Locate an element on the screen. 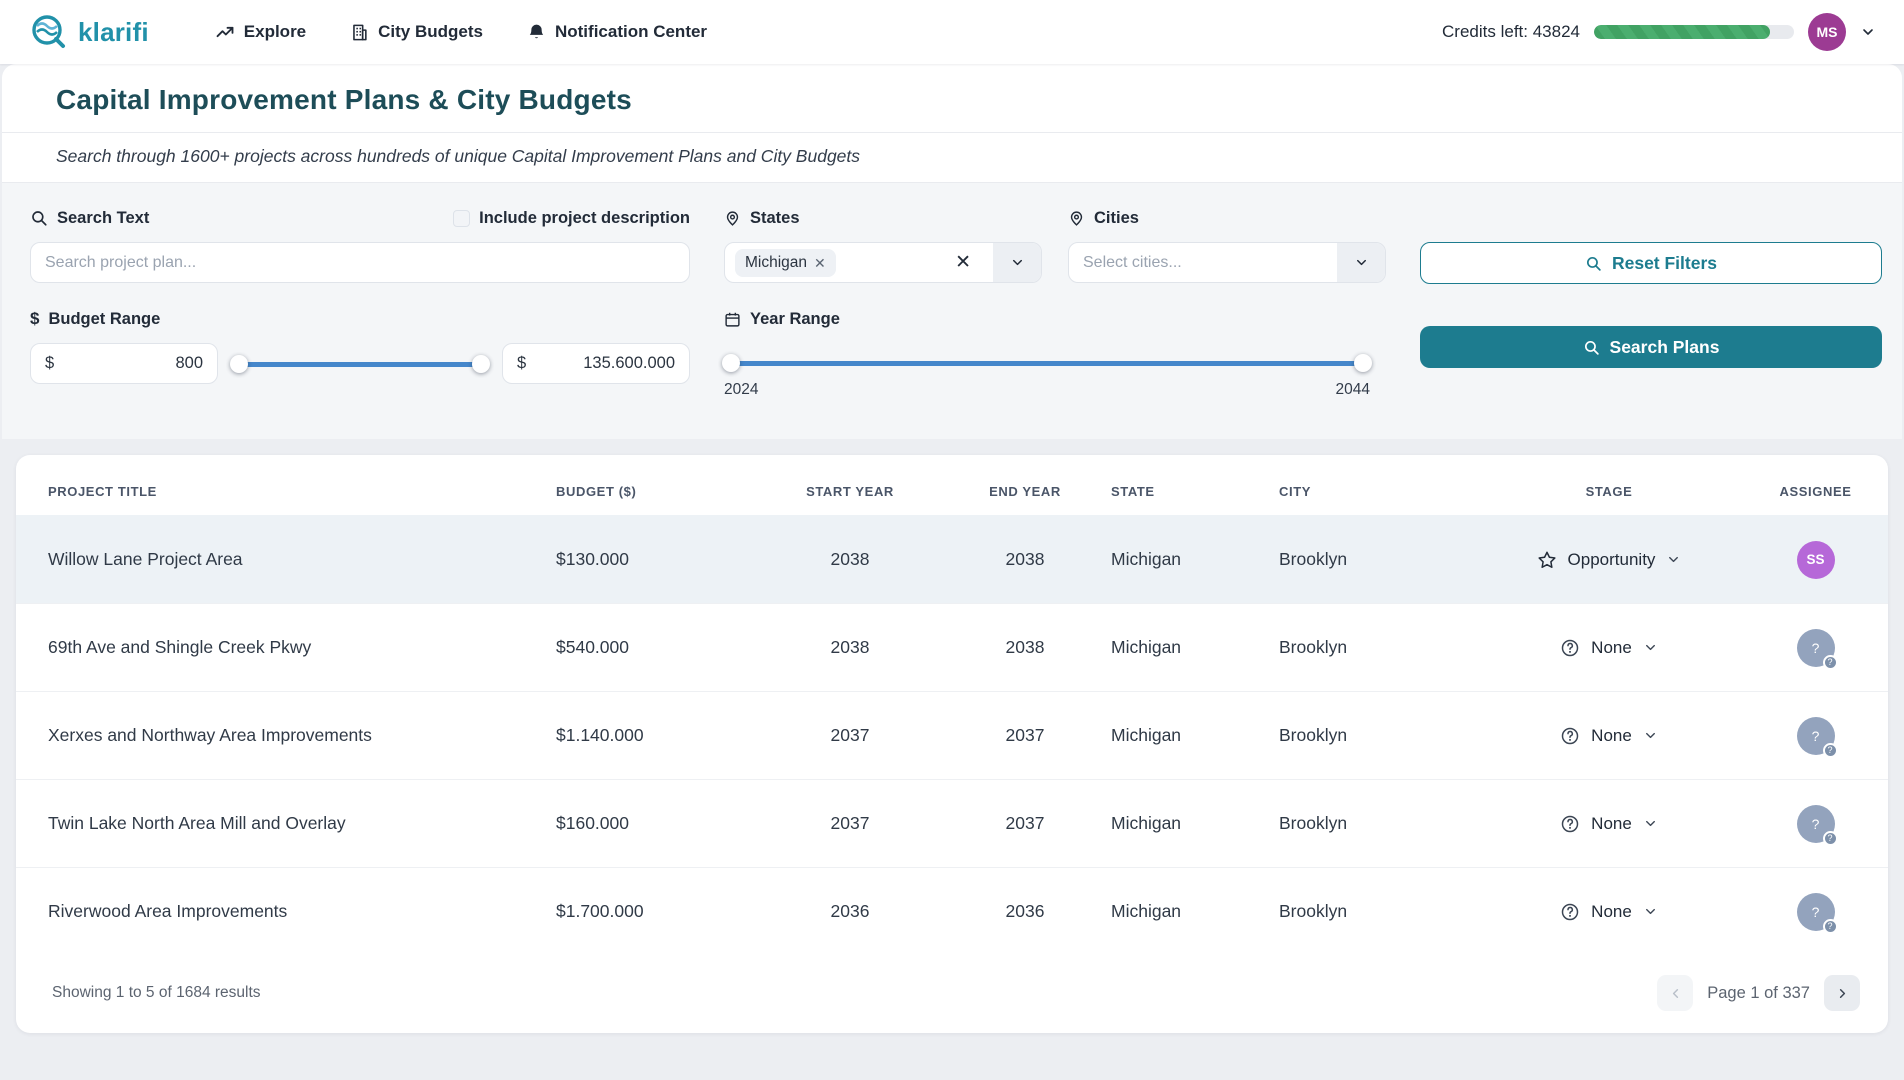 This screenshot has width=1904, height=1080. year-slider-min-handle is located at coordinates (731, 363).